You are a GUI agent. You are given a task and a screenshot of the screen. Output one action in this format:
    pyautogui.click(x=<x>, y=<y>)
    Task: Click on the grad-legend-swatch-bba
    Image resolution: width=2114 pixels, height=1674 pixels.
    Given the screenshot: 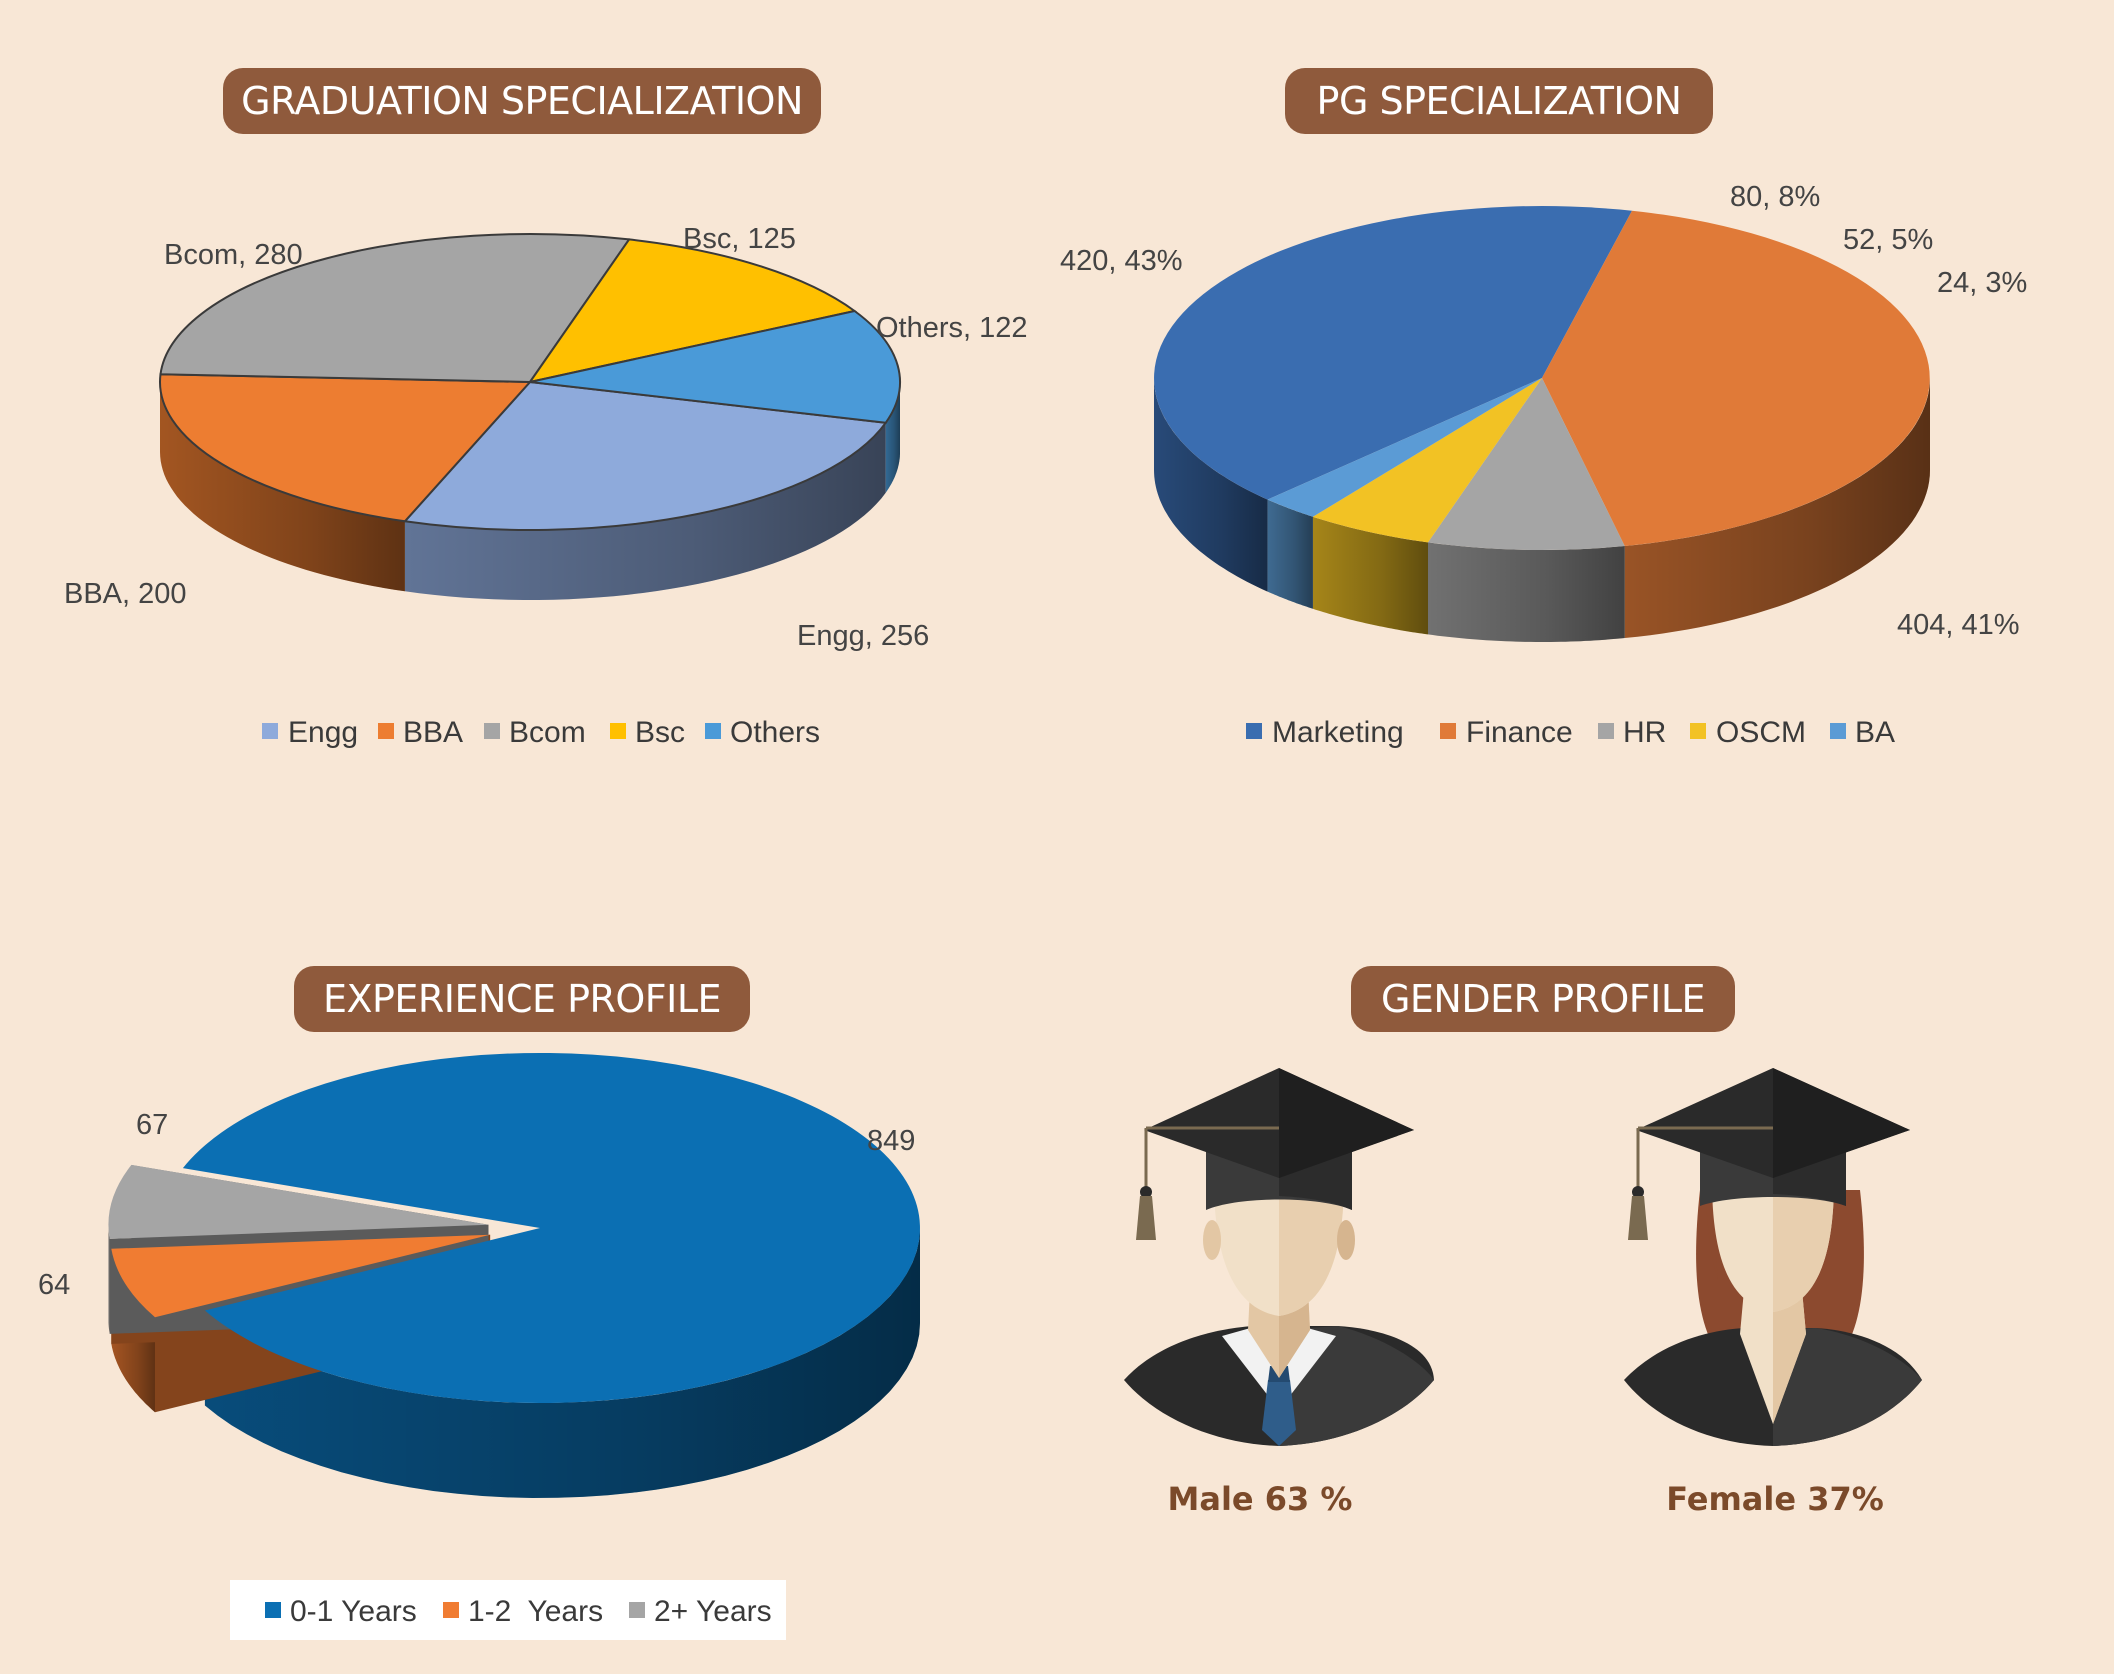 What is the action you would take?
    pyautogui.click(x=386, y=731)
    